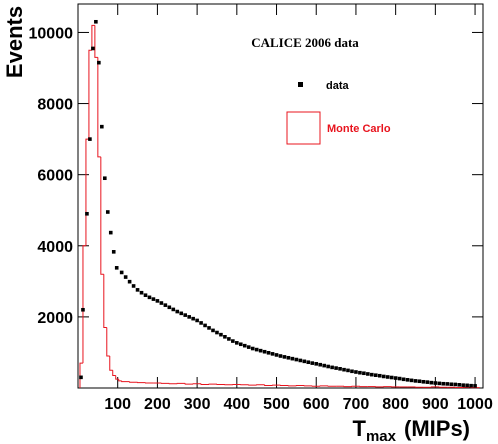 The height and width of the screenshot is (444, 498). Describe the element at coordinates (51, 33) in the screenshot. I see `y-tick-label: 10000` at that location.